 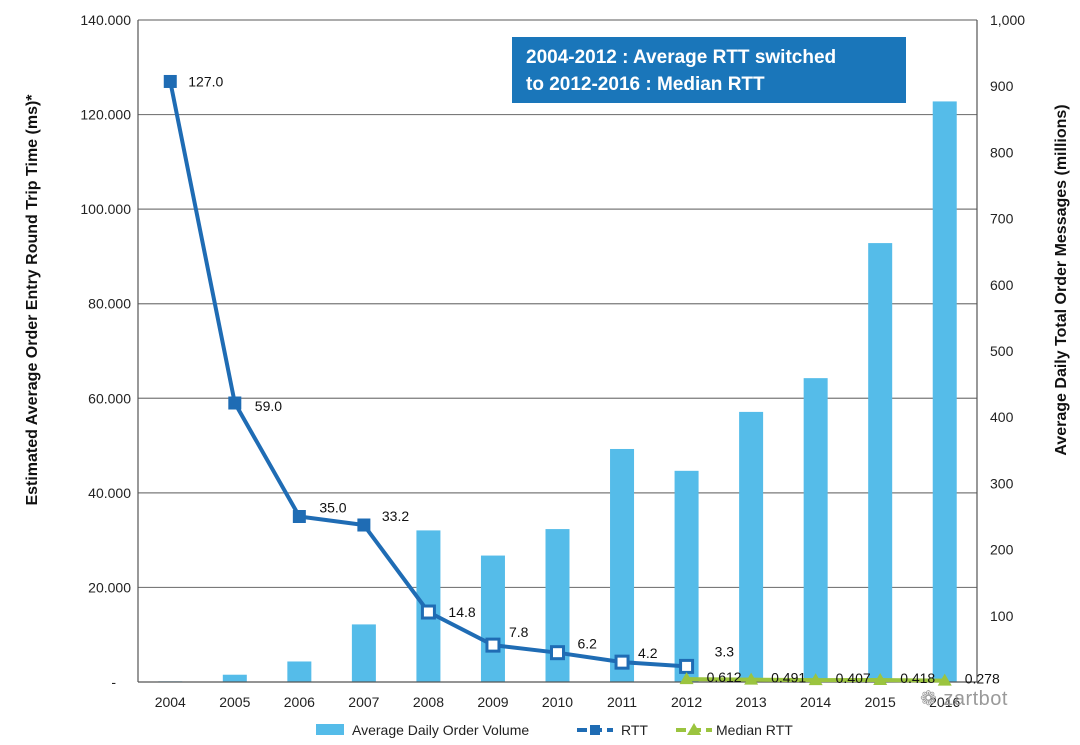 I want to click on median-point-2012, so click(x=686, y=678).